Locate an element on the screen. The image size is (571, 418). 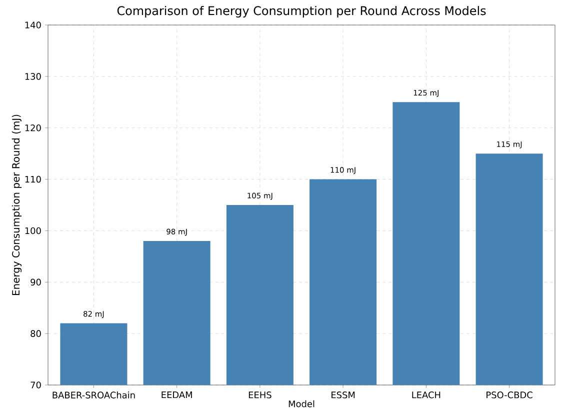
x-tick-label: LEACH is located at coordinates (426, 395).